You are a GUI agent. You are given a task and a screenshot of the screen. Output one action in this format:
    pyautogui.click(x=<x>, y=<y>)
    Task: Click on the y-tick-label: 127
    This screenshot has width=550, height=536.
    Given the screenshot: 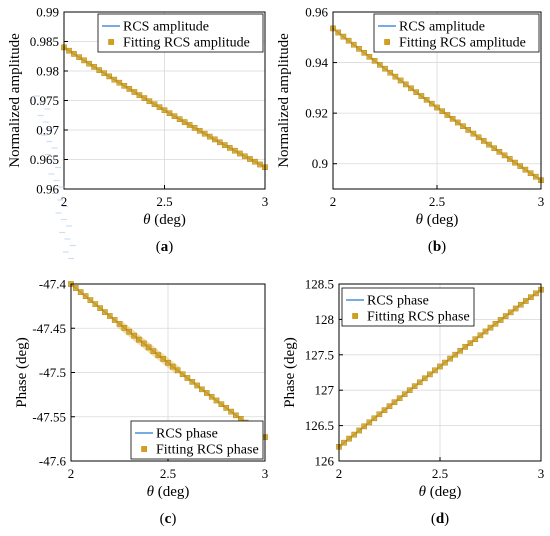 What is the action you would take?
    pyautogui.click(x=325, y=390)
    